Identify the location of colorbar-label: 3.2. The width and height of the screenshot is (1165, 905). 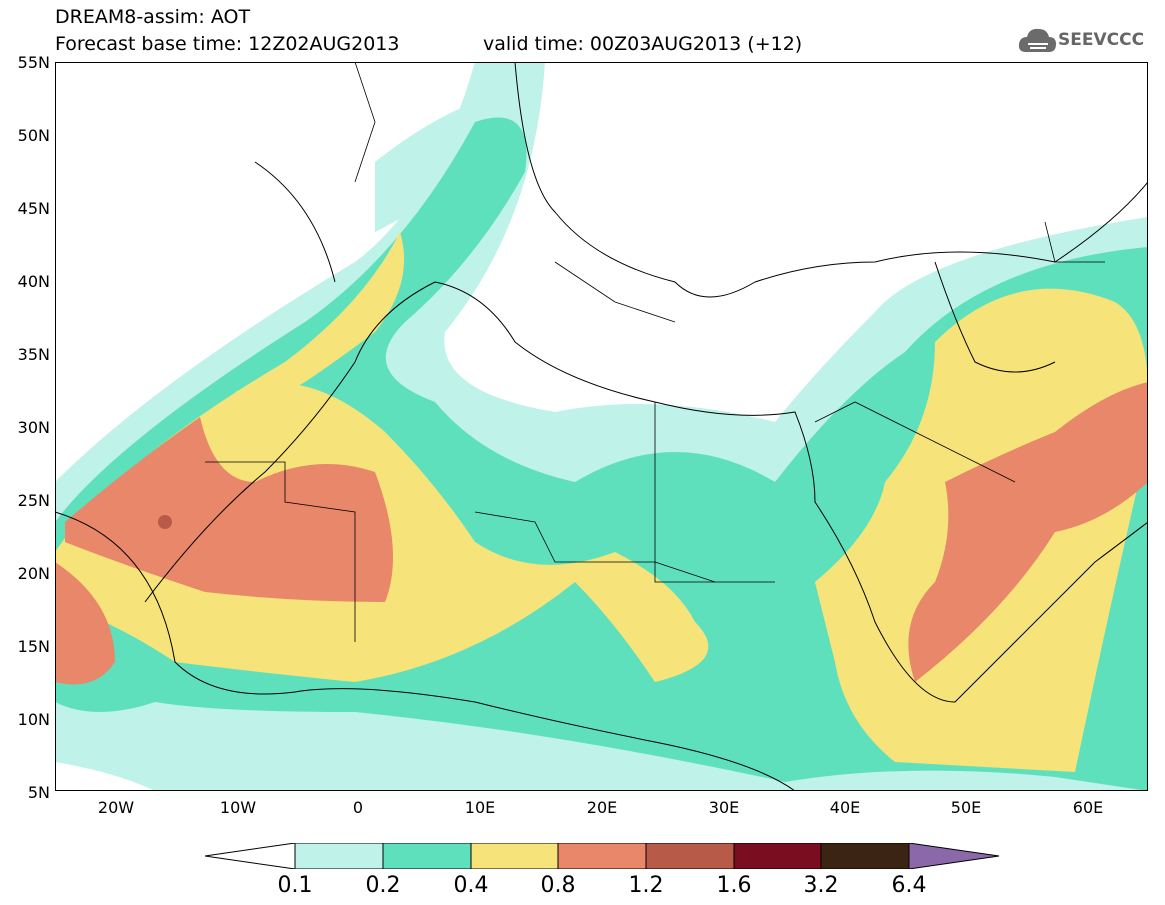
(821, 885).